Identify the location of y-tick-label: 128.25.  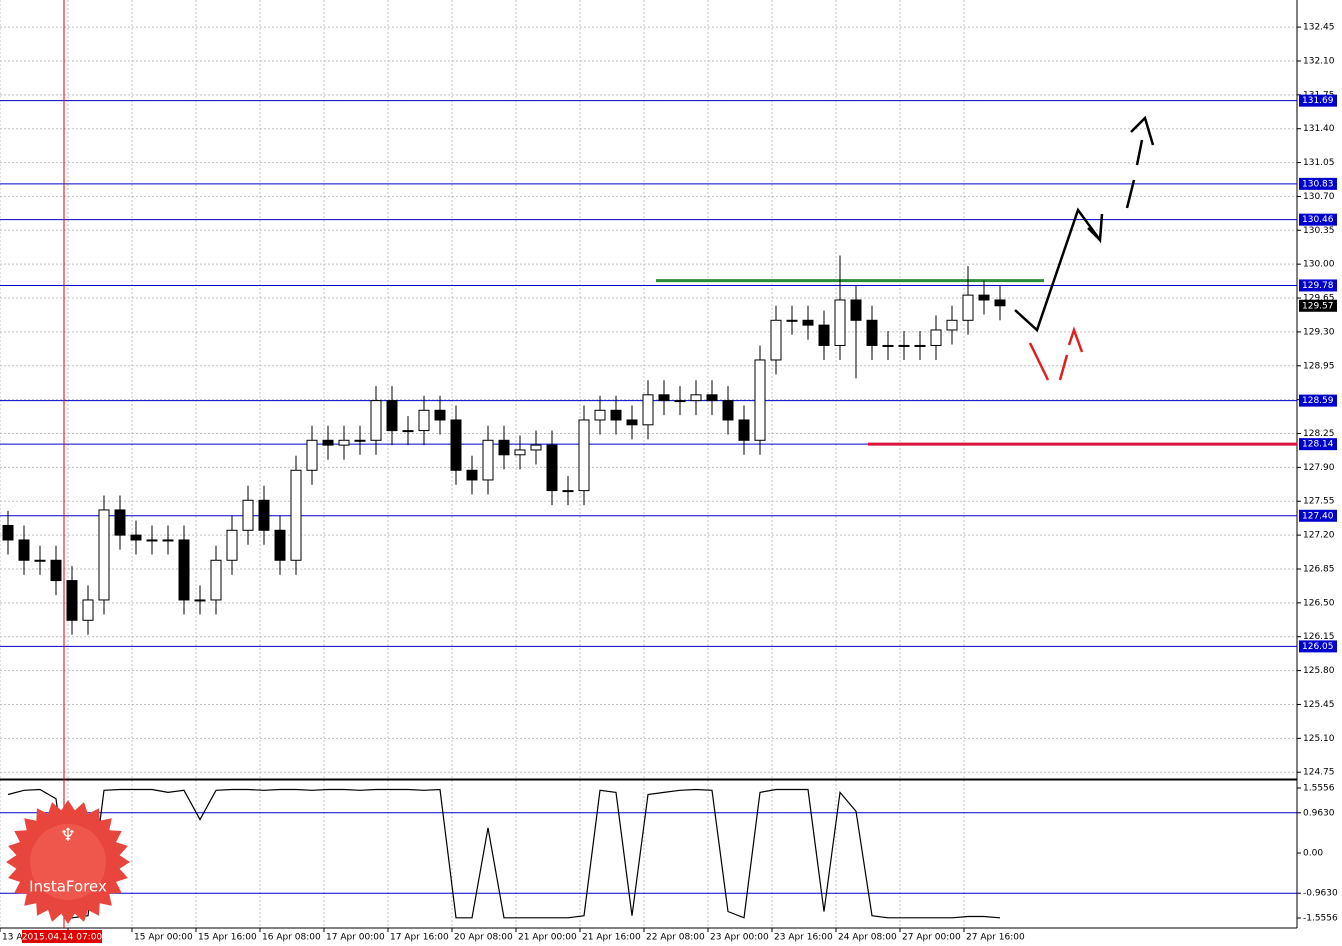
(1319, 434).